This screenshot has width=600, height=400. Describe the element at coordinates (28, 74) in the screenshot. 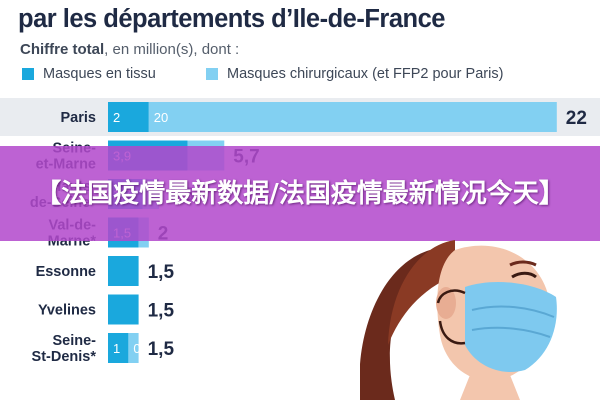

I see `legend-swatch-tissu` at that location.